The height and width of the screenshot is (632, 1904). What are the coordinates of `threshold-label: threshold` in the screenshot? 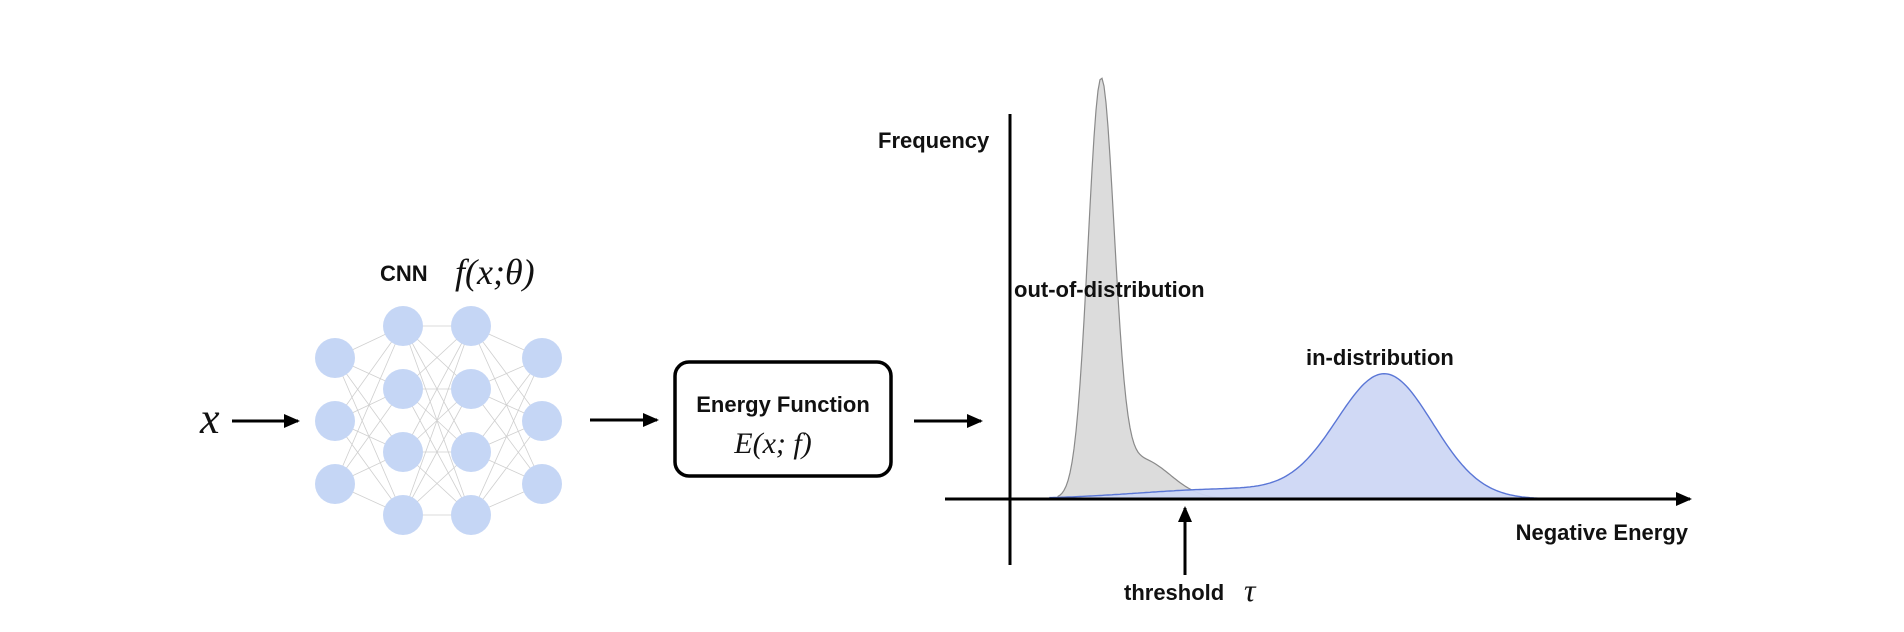 It's located at (1174, 592).